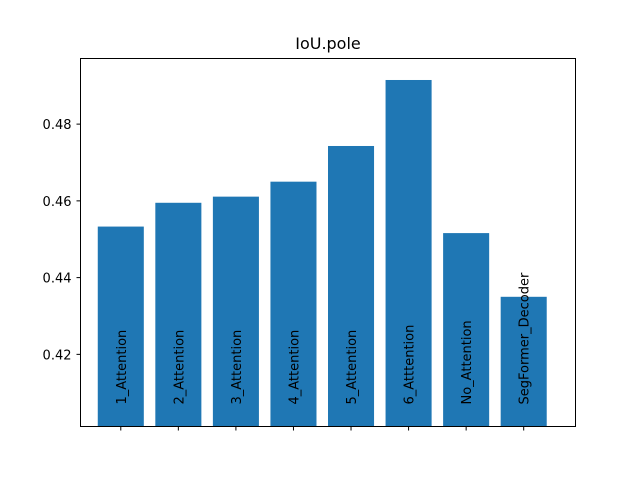  Describe the element at coordinates (294, 367) in the screenshot. I see `bar-label: 4_Attention` at that location.